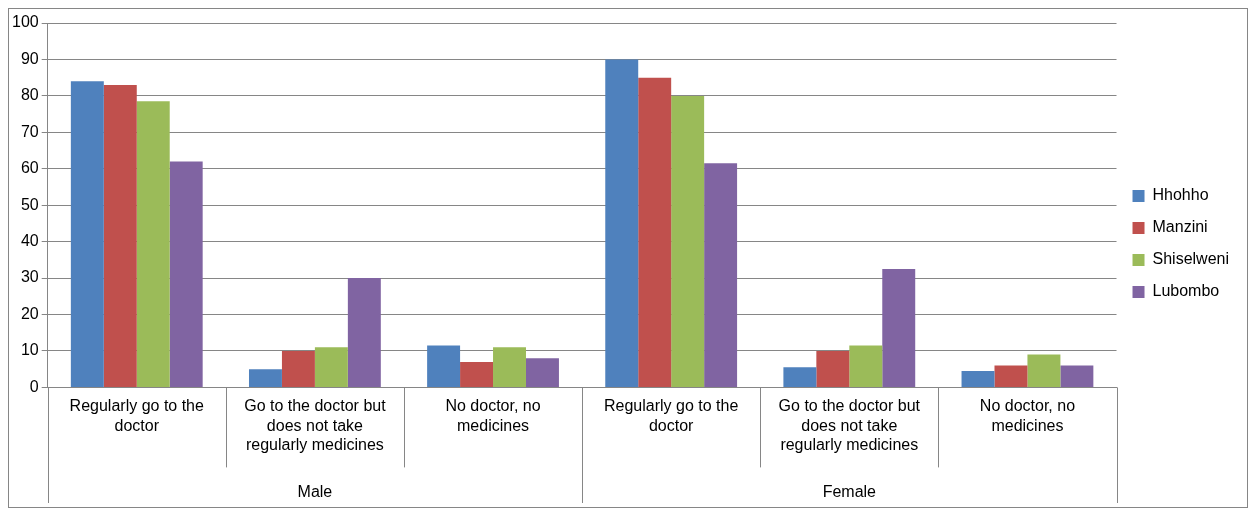 This screenshot has height=520, width=1260. What do you see at coordinates (29, 204) in the screenshot?
I see `y-tick-label: 50` at bounding box center [29, 204].